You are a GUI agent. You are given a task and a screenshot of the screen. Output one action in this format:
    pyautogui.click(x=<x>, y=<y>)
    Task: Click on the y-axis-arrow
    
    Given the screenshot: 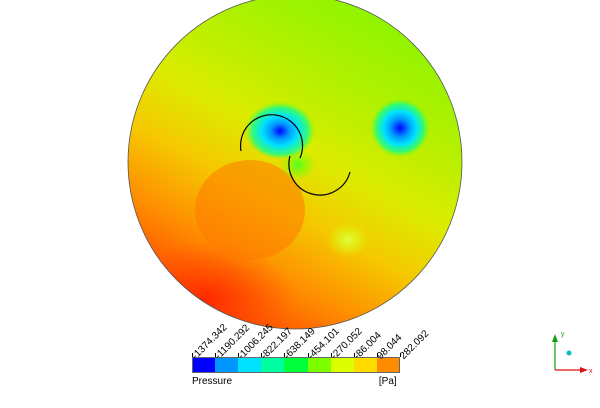 What is the action you would take?
    pyautogui.click(x=555, y=338)
    